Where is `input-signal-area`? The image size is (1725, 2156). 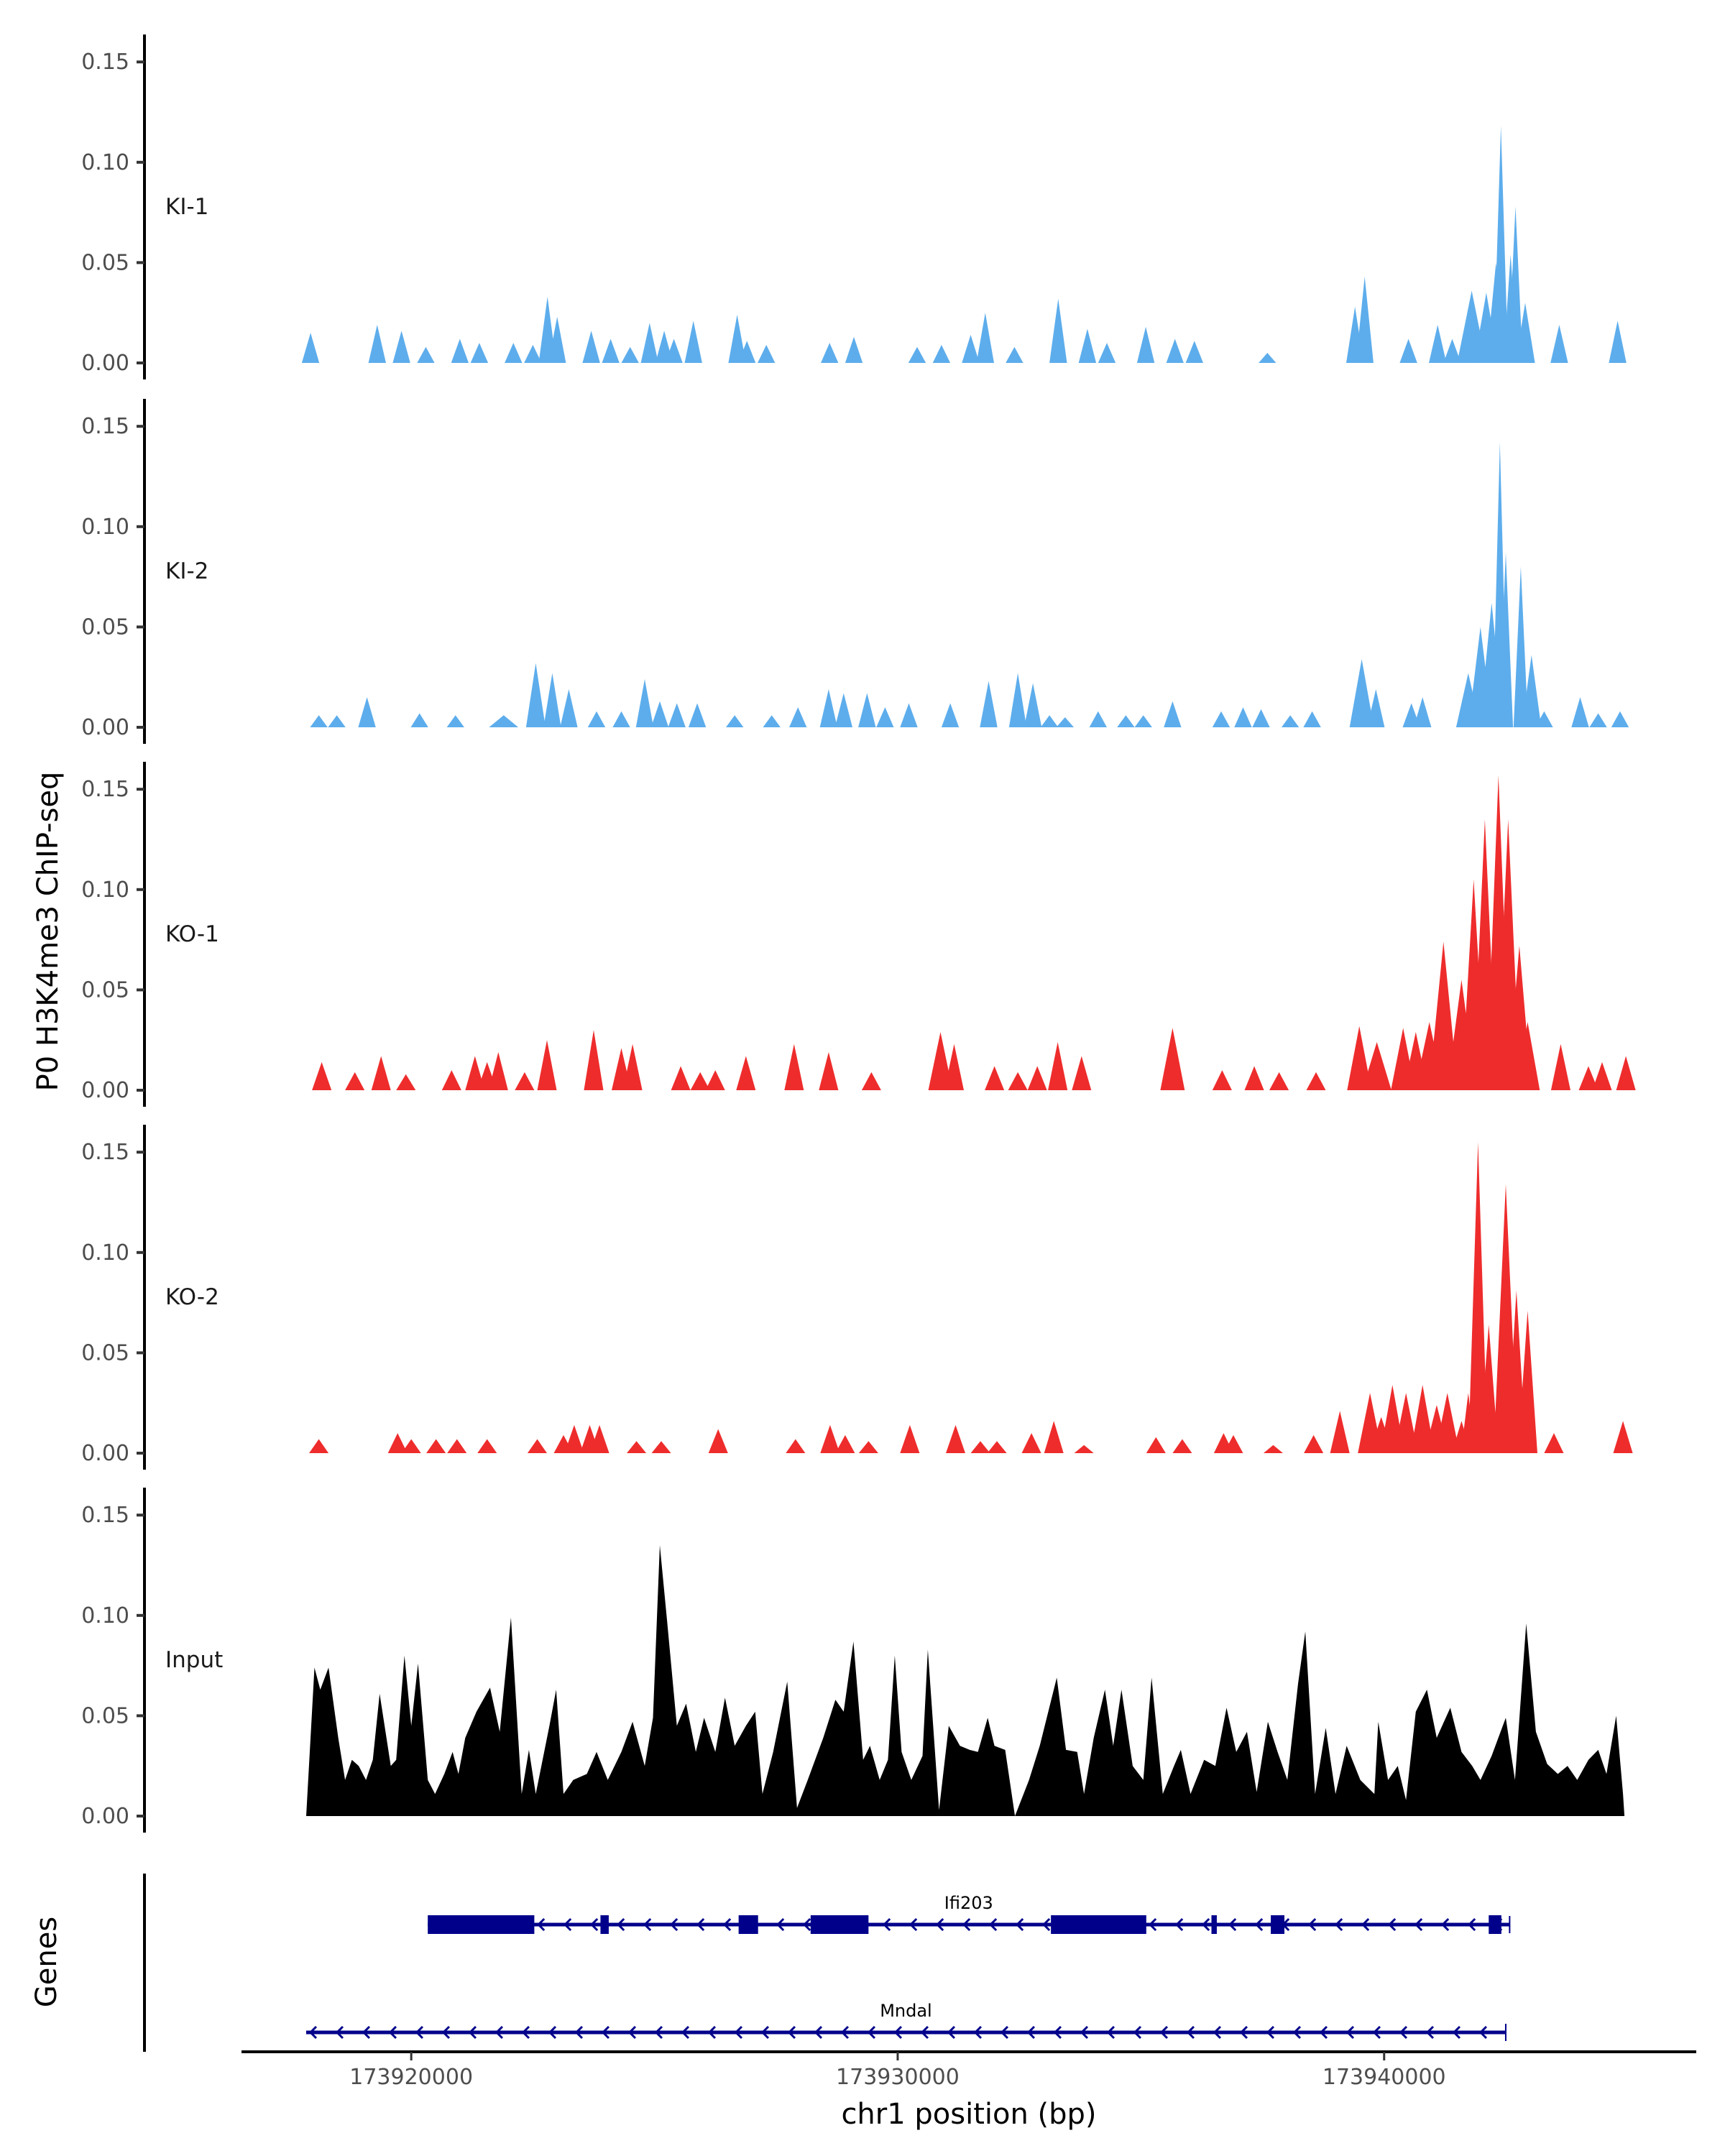 input-signal-area is located at coordinates (965, 1680).